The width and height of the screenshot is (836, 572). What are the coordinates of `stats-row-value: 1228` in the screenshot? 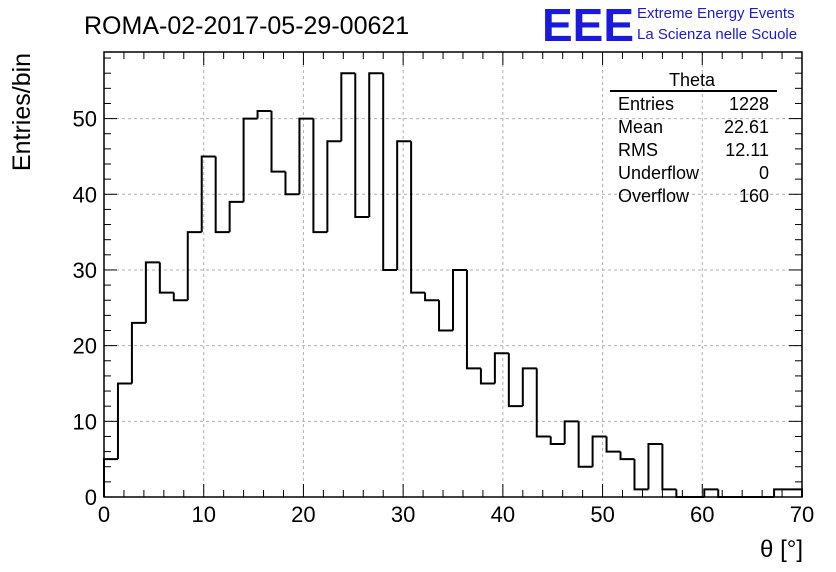 It's located at (749, 104).